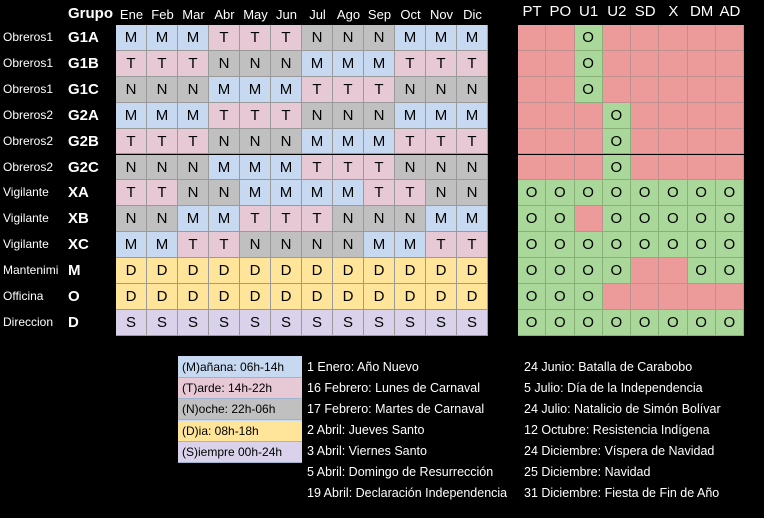 The width and height of the screenshot is (764, 518). Describe the element at coordinates (83, 141) in the screenshot. I see `group-code: G2B` at that location.